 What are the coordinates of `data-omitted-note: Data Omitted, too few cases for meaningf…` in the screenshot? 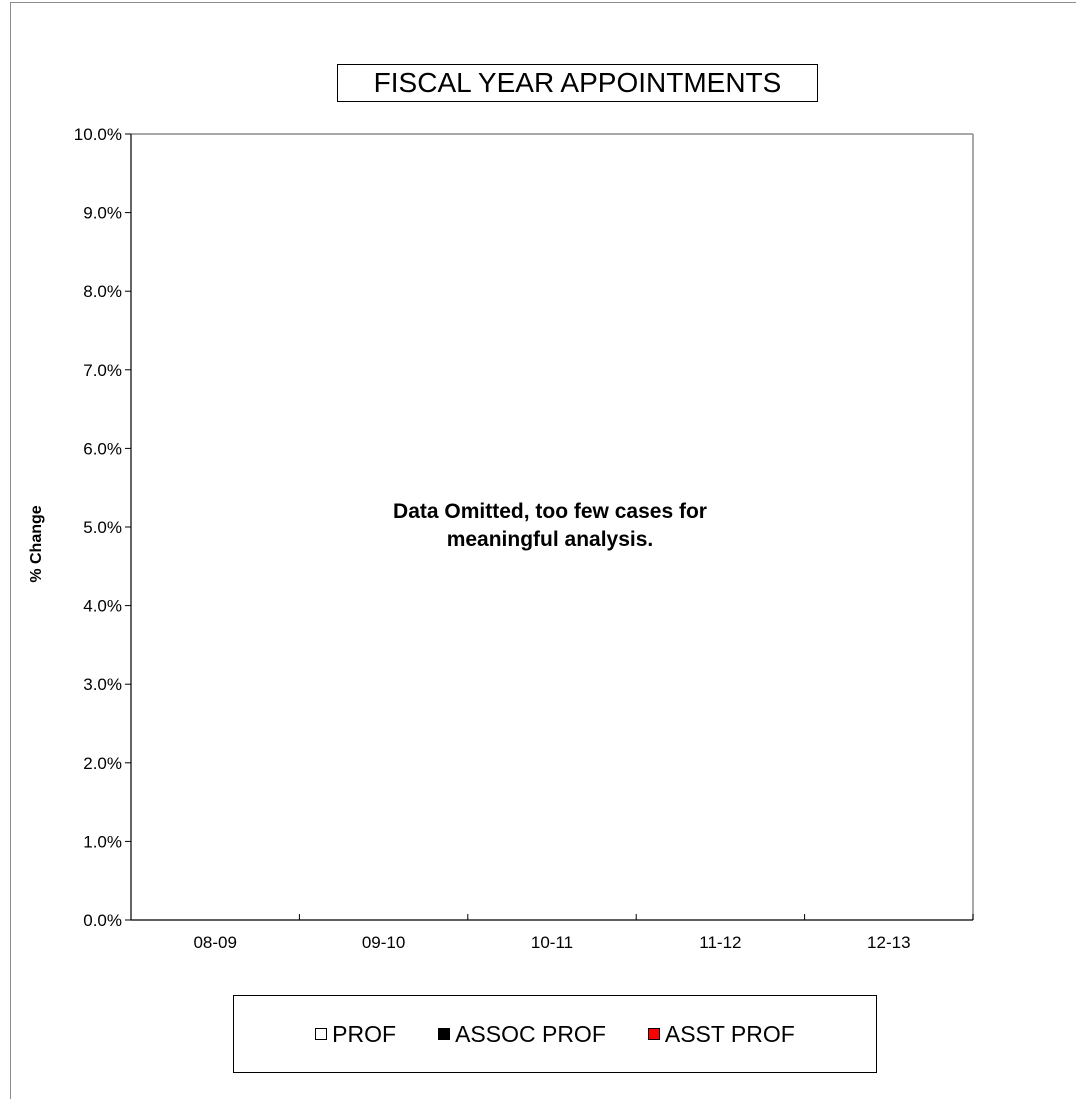 It's located at (550, 526).